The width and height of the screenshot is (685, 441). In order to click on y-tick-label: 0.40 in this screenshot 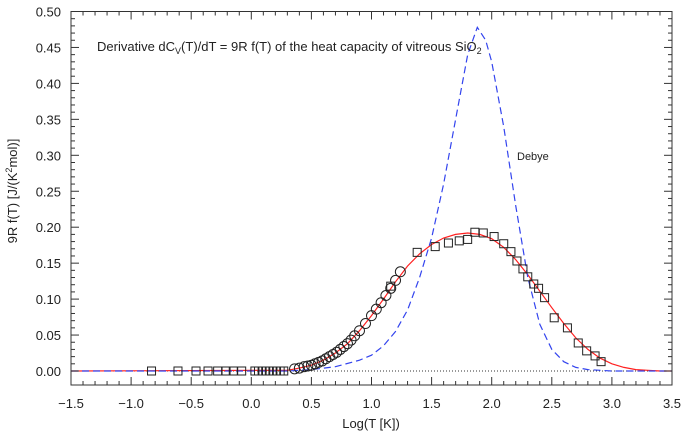, I will do `click(48, 83)`.